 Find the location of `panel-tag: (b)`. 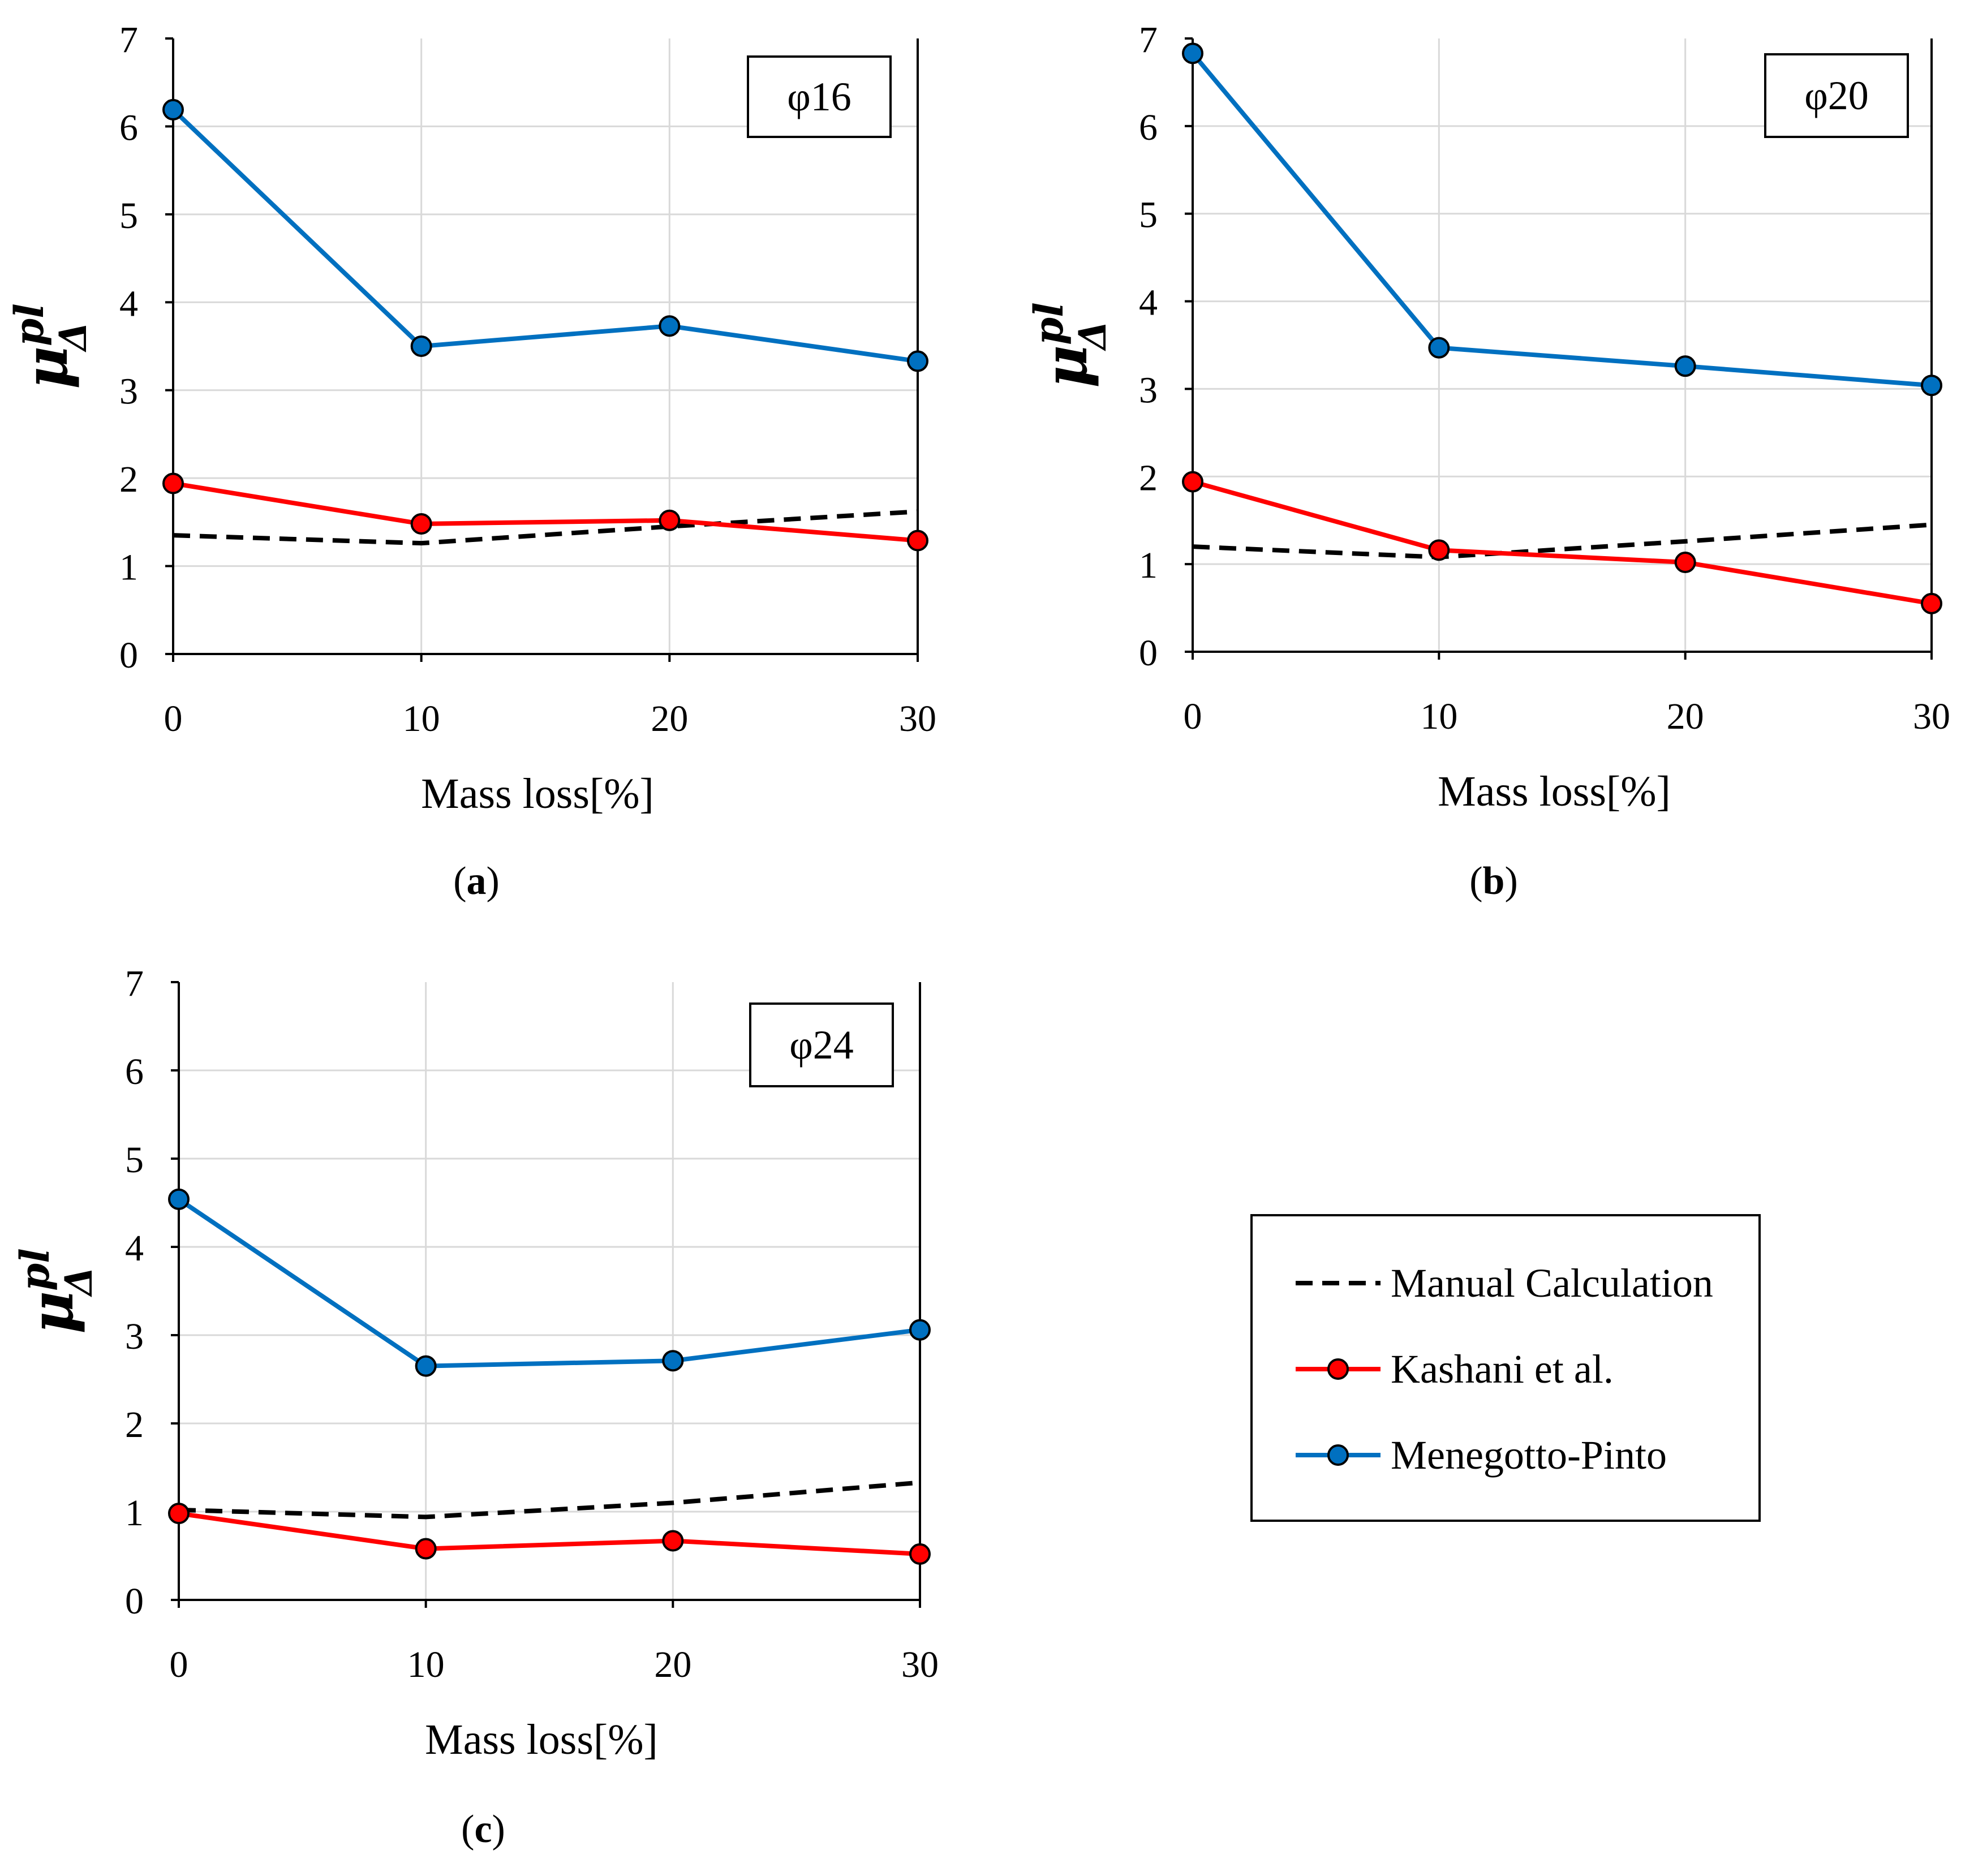

panel-tag: (b) is located at coordinates (1494, 881).